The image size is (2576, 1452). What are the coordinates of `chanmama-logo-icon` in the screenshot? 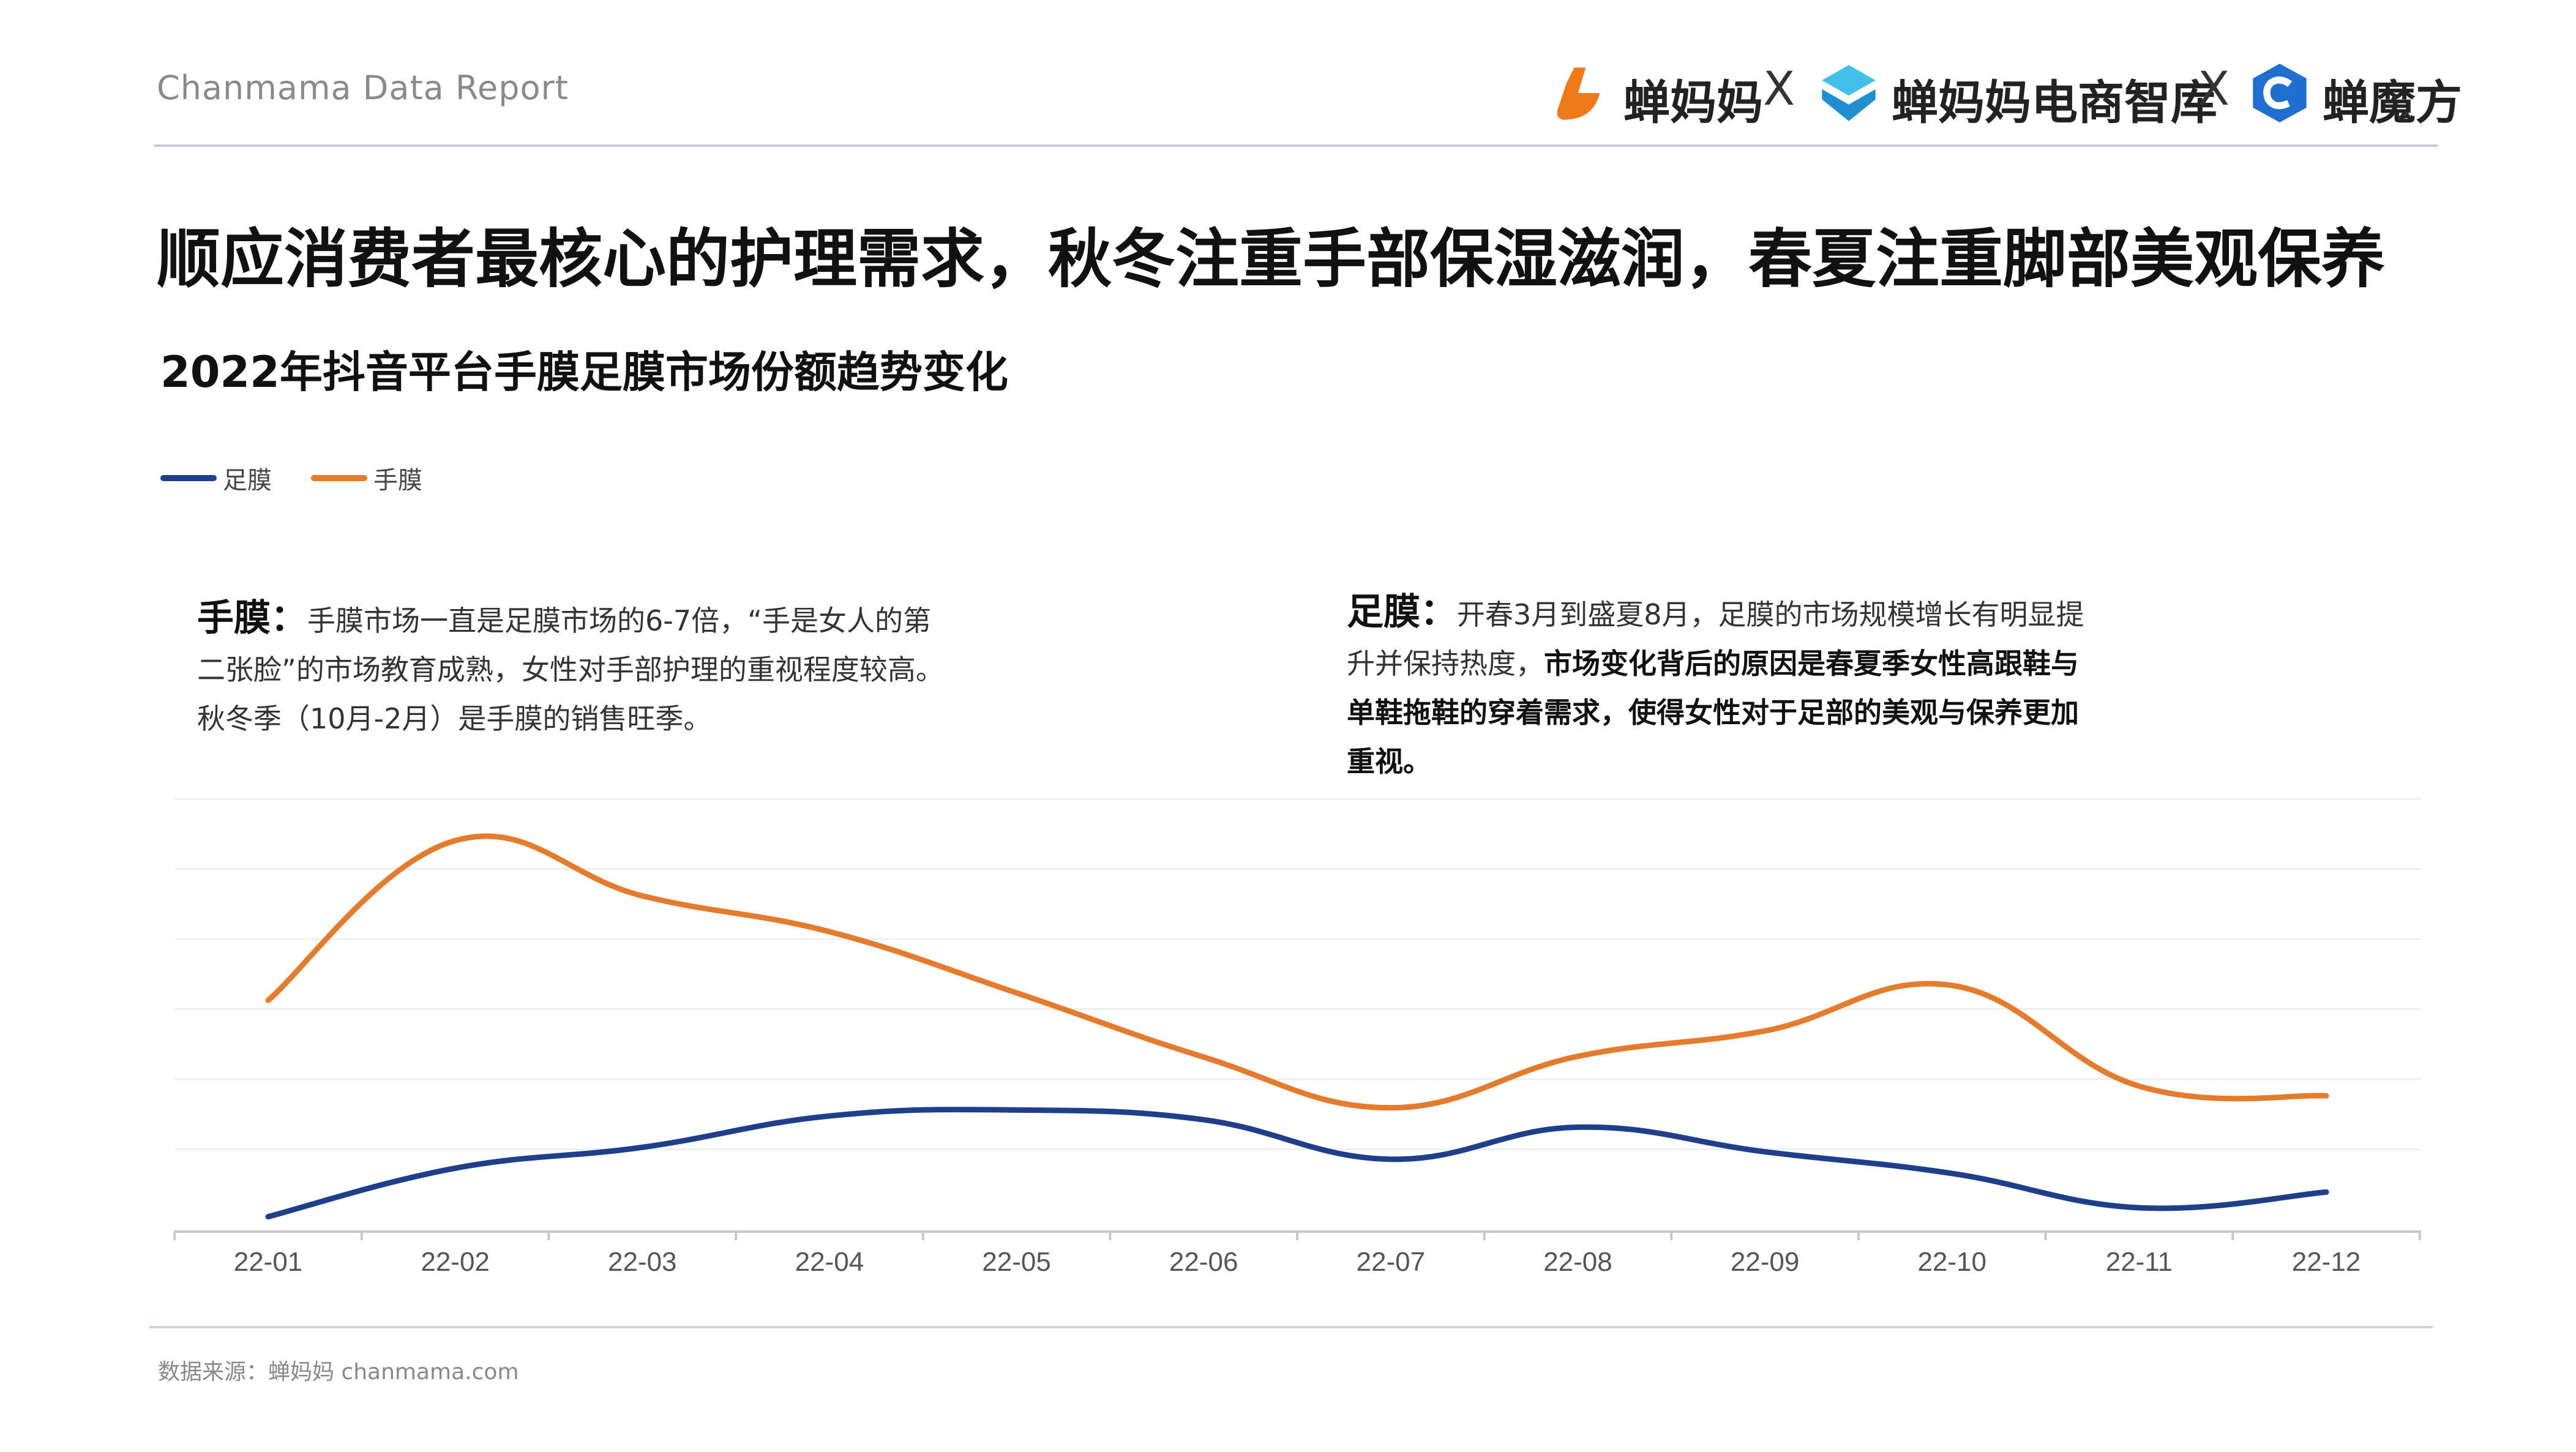 It's located at (1581, 98).